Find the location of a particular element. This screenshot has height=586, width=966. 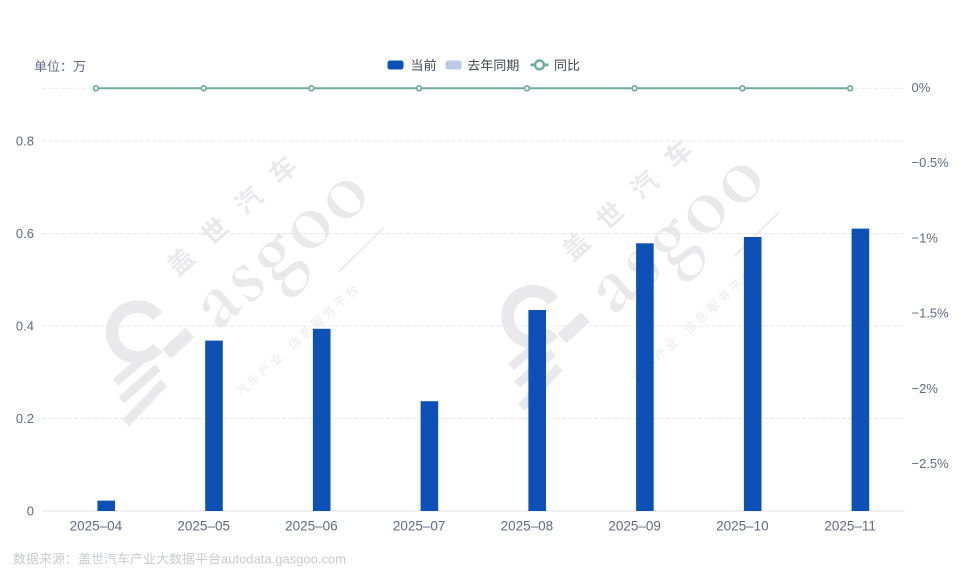

svg-text: −2.5% is located at coordinates (931, 463).